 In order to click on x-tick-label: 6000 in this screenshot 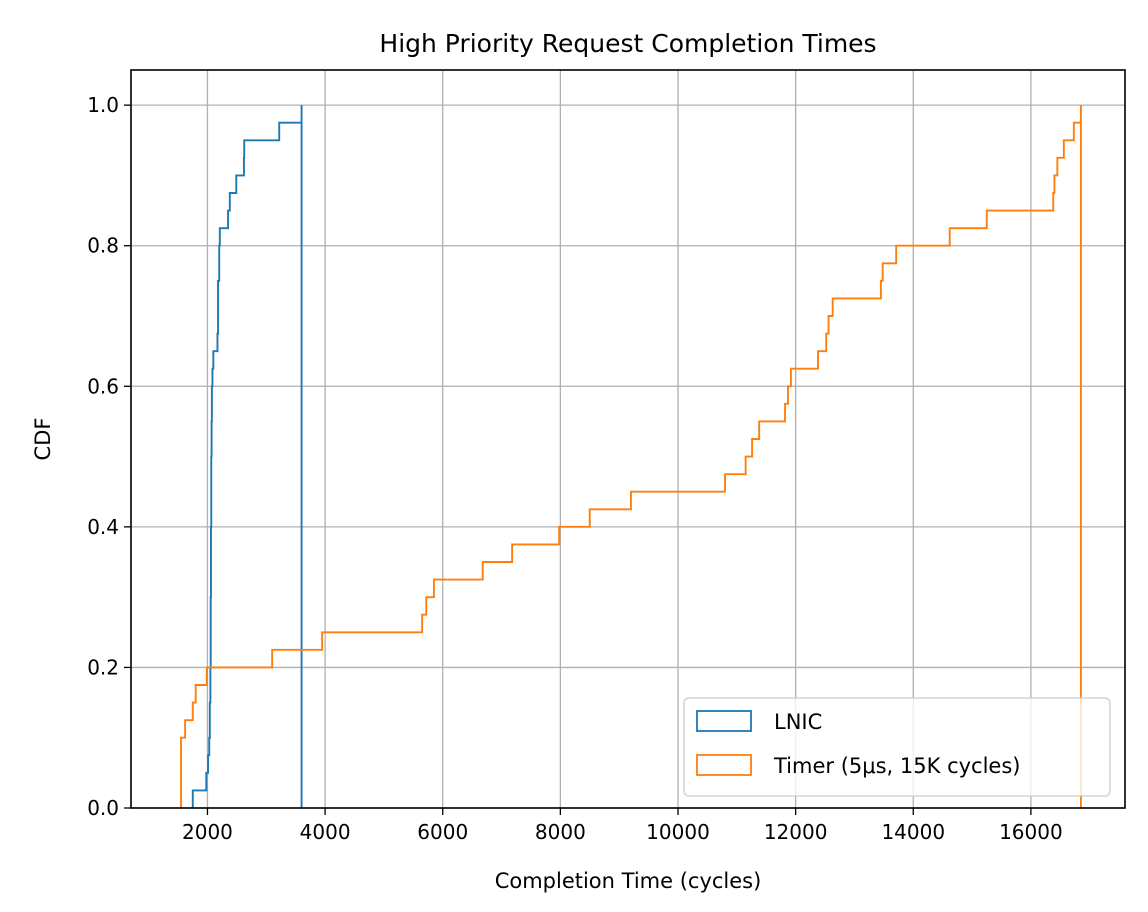, I will do `click(442, 832)`.